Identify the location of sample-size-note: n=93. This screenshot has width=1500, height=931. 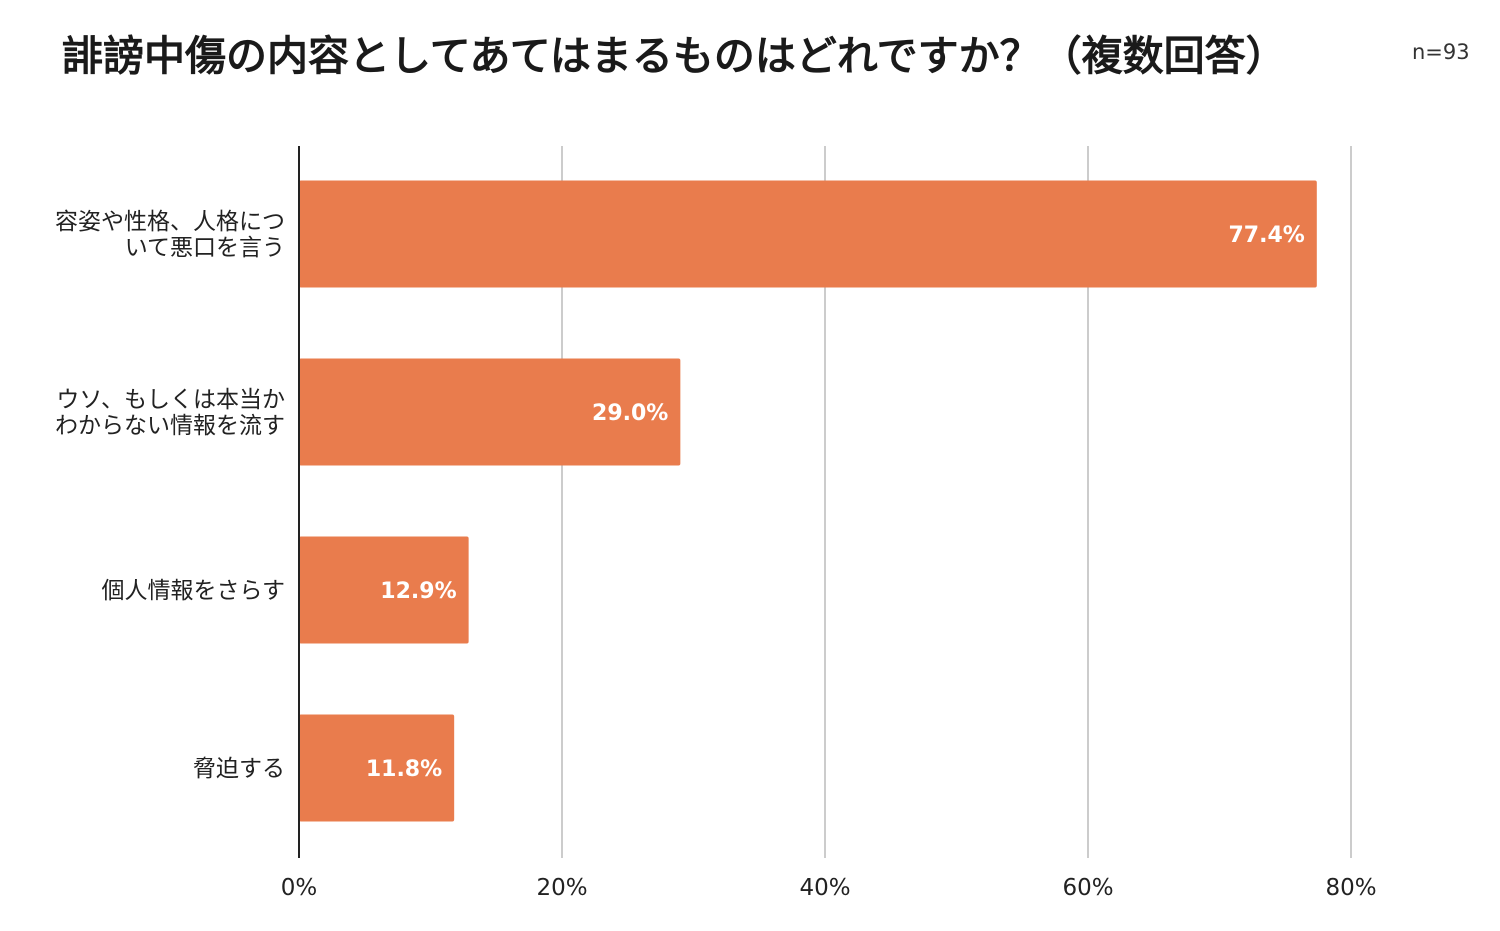
(1441, 52).